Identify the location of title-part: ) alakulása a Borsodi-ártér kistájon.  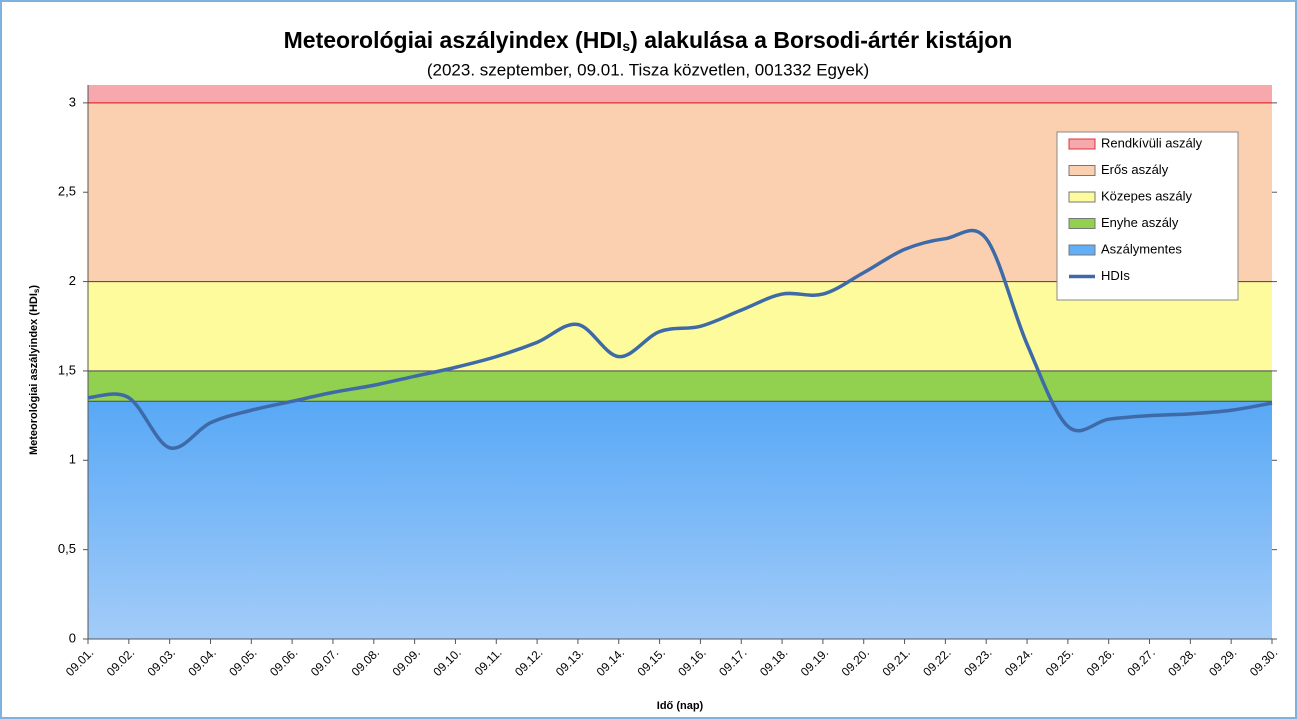
(821, 40).